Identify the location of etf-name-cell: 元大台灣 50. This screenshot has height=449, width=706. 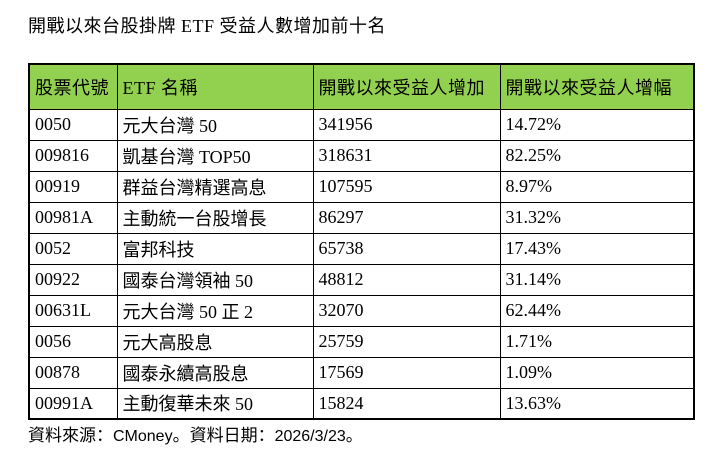
(215, 124).